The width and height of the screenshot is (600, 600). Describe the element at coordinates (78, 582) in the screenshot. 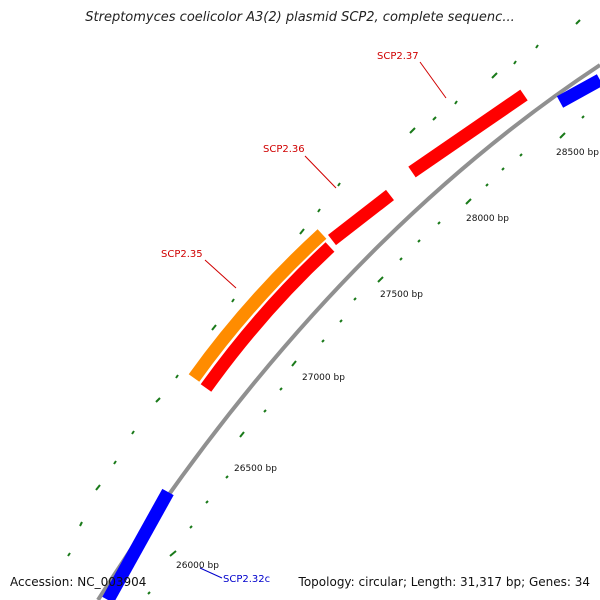

I see `accession-label: Accession: NC_003904` at that location.